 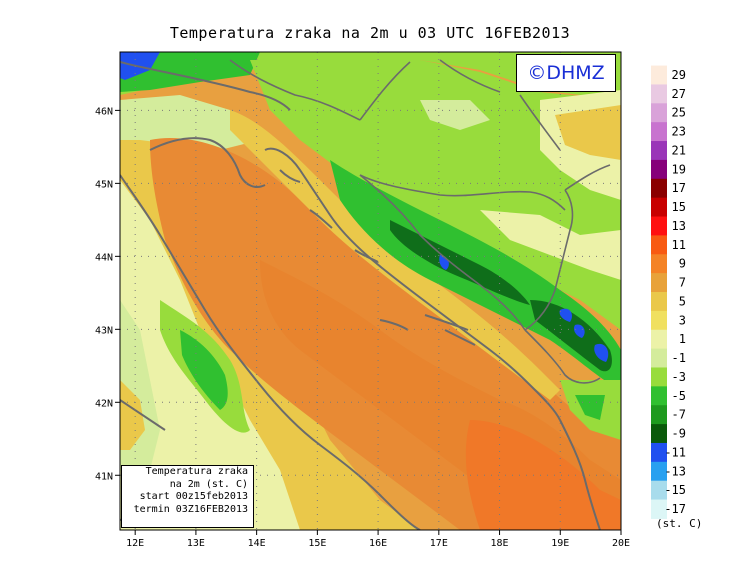 I want to click on lon-tick-label-8: 20E, so click(x=621, y=543).